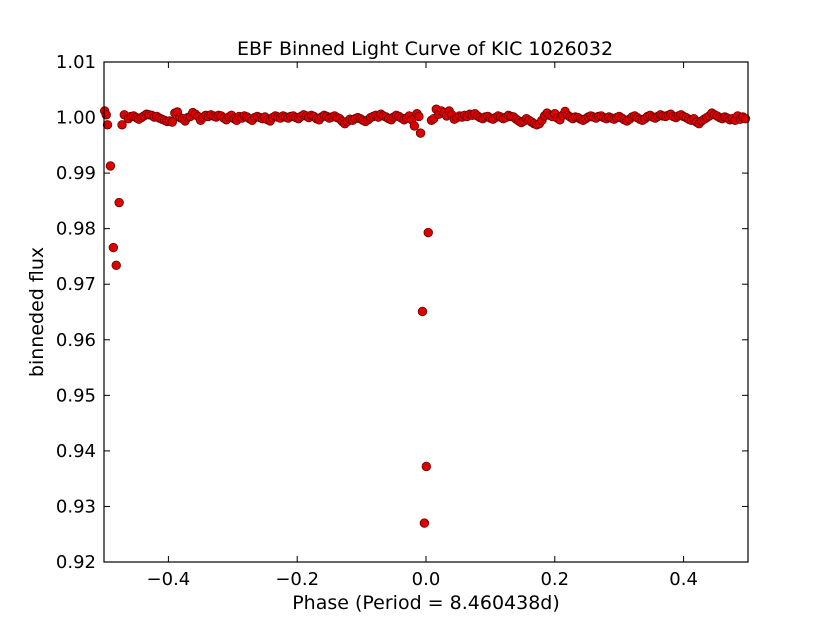 This screenshot has width=830, height=627. I want to click on x-tick-label: 0.2, so click(554, 579).